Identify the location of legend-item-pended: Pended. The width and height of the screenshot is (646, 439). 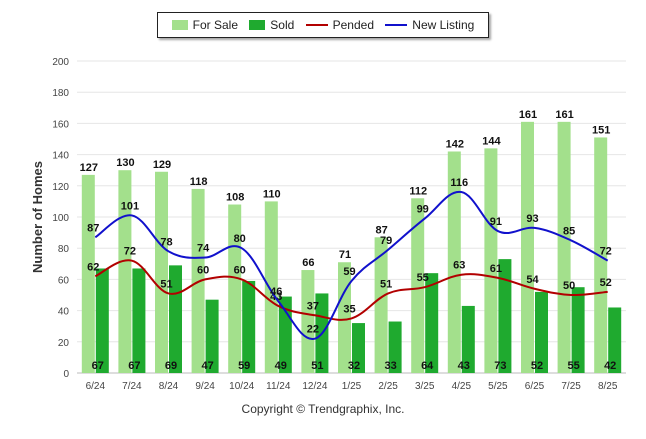
(339, 25).